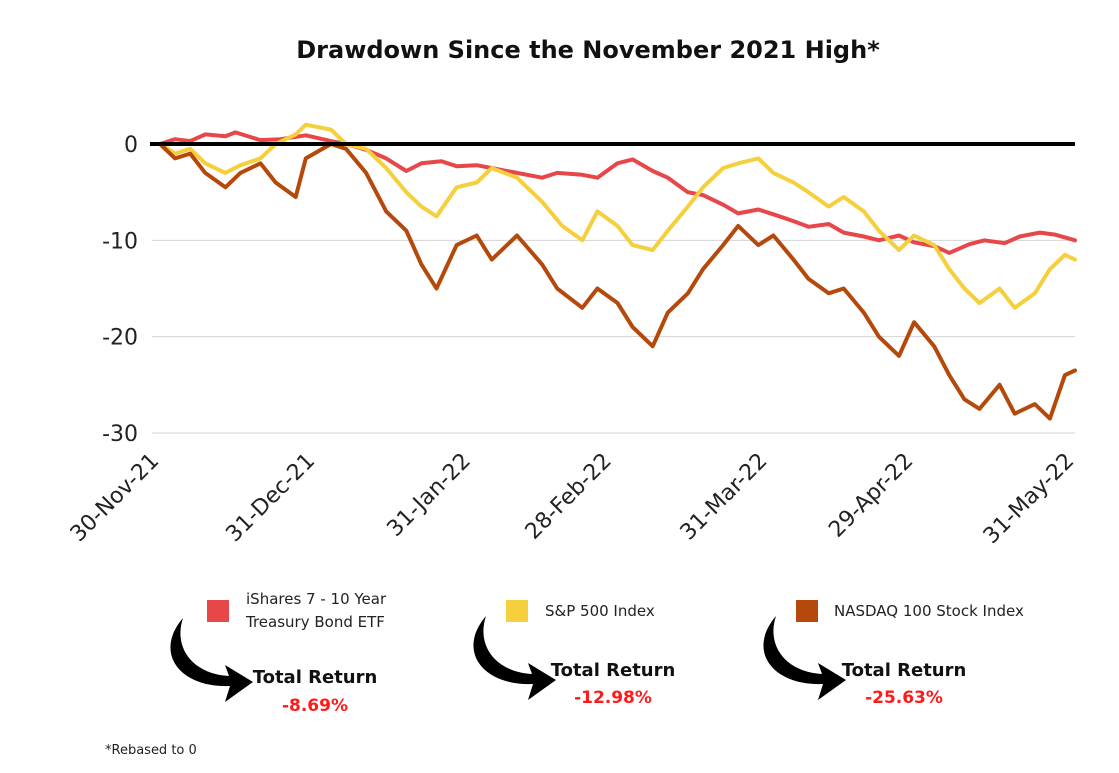 The width and height of the screenshot is (1119, 773). Describe the element at coordinates (929, 611) in the screenshot. I see `legend-label-3: NASDAQ 100 Stock Index` at that location.